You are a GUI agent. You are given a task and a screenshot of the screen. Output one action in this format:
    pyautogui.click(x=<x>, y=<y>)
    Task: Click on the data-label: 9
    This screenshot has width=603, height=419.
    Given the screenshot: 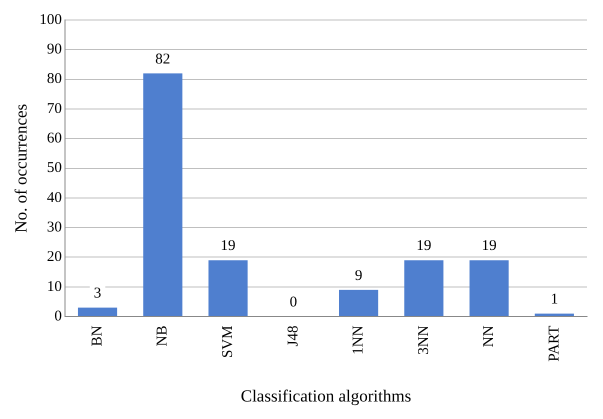 What is the action you would take?
    pyautogui.click(x=358, y=276)
    